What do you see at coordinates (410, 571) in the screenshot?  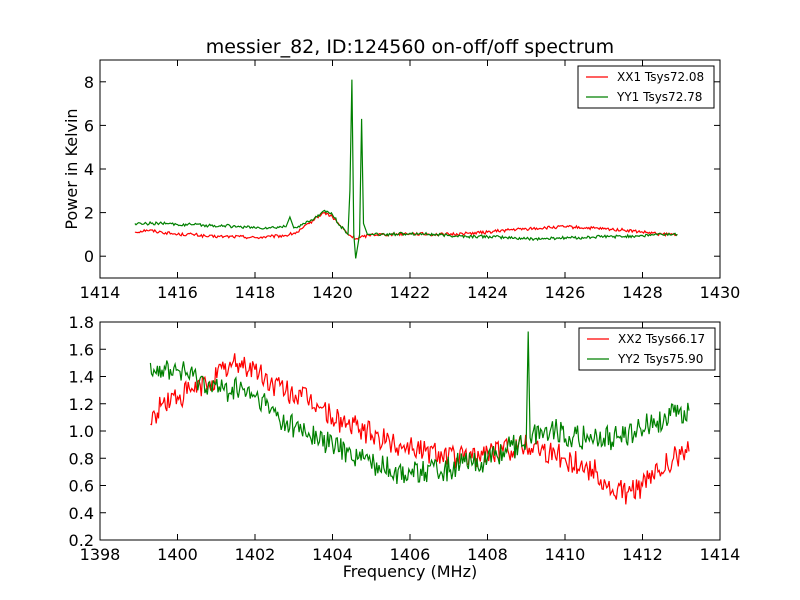 I see `x-axis-label: Frequency (MHz)` at bounding box center [410, 571].